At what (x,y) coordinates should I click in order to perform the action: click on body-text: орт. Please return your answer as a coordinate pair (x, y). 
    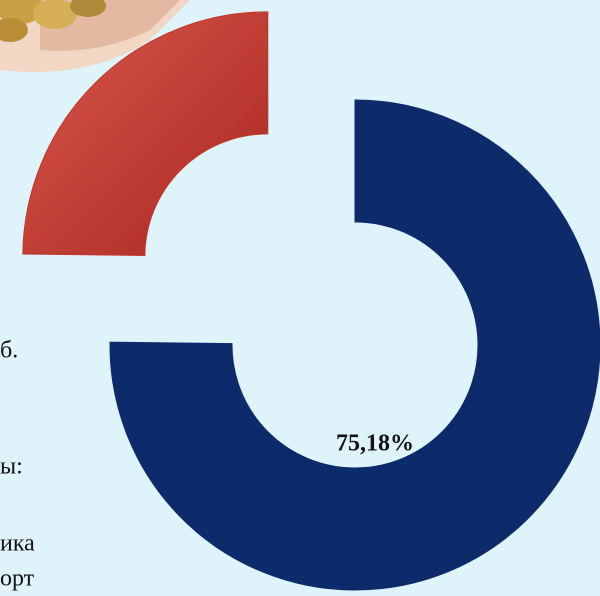
    Looking at the image, I should click on (17, 579).